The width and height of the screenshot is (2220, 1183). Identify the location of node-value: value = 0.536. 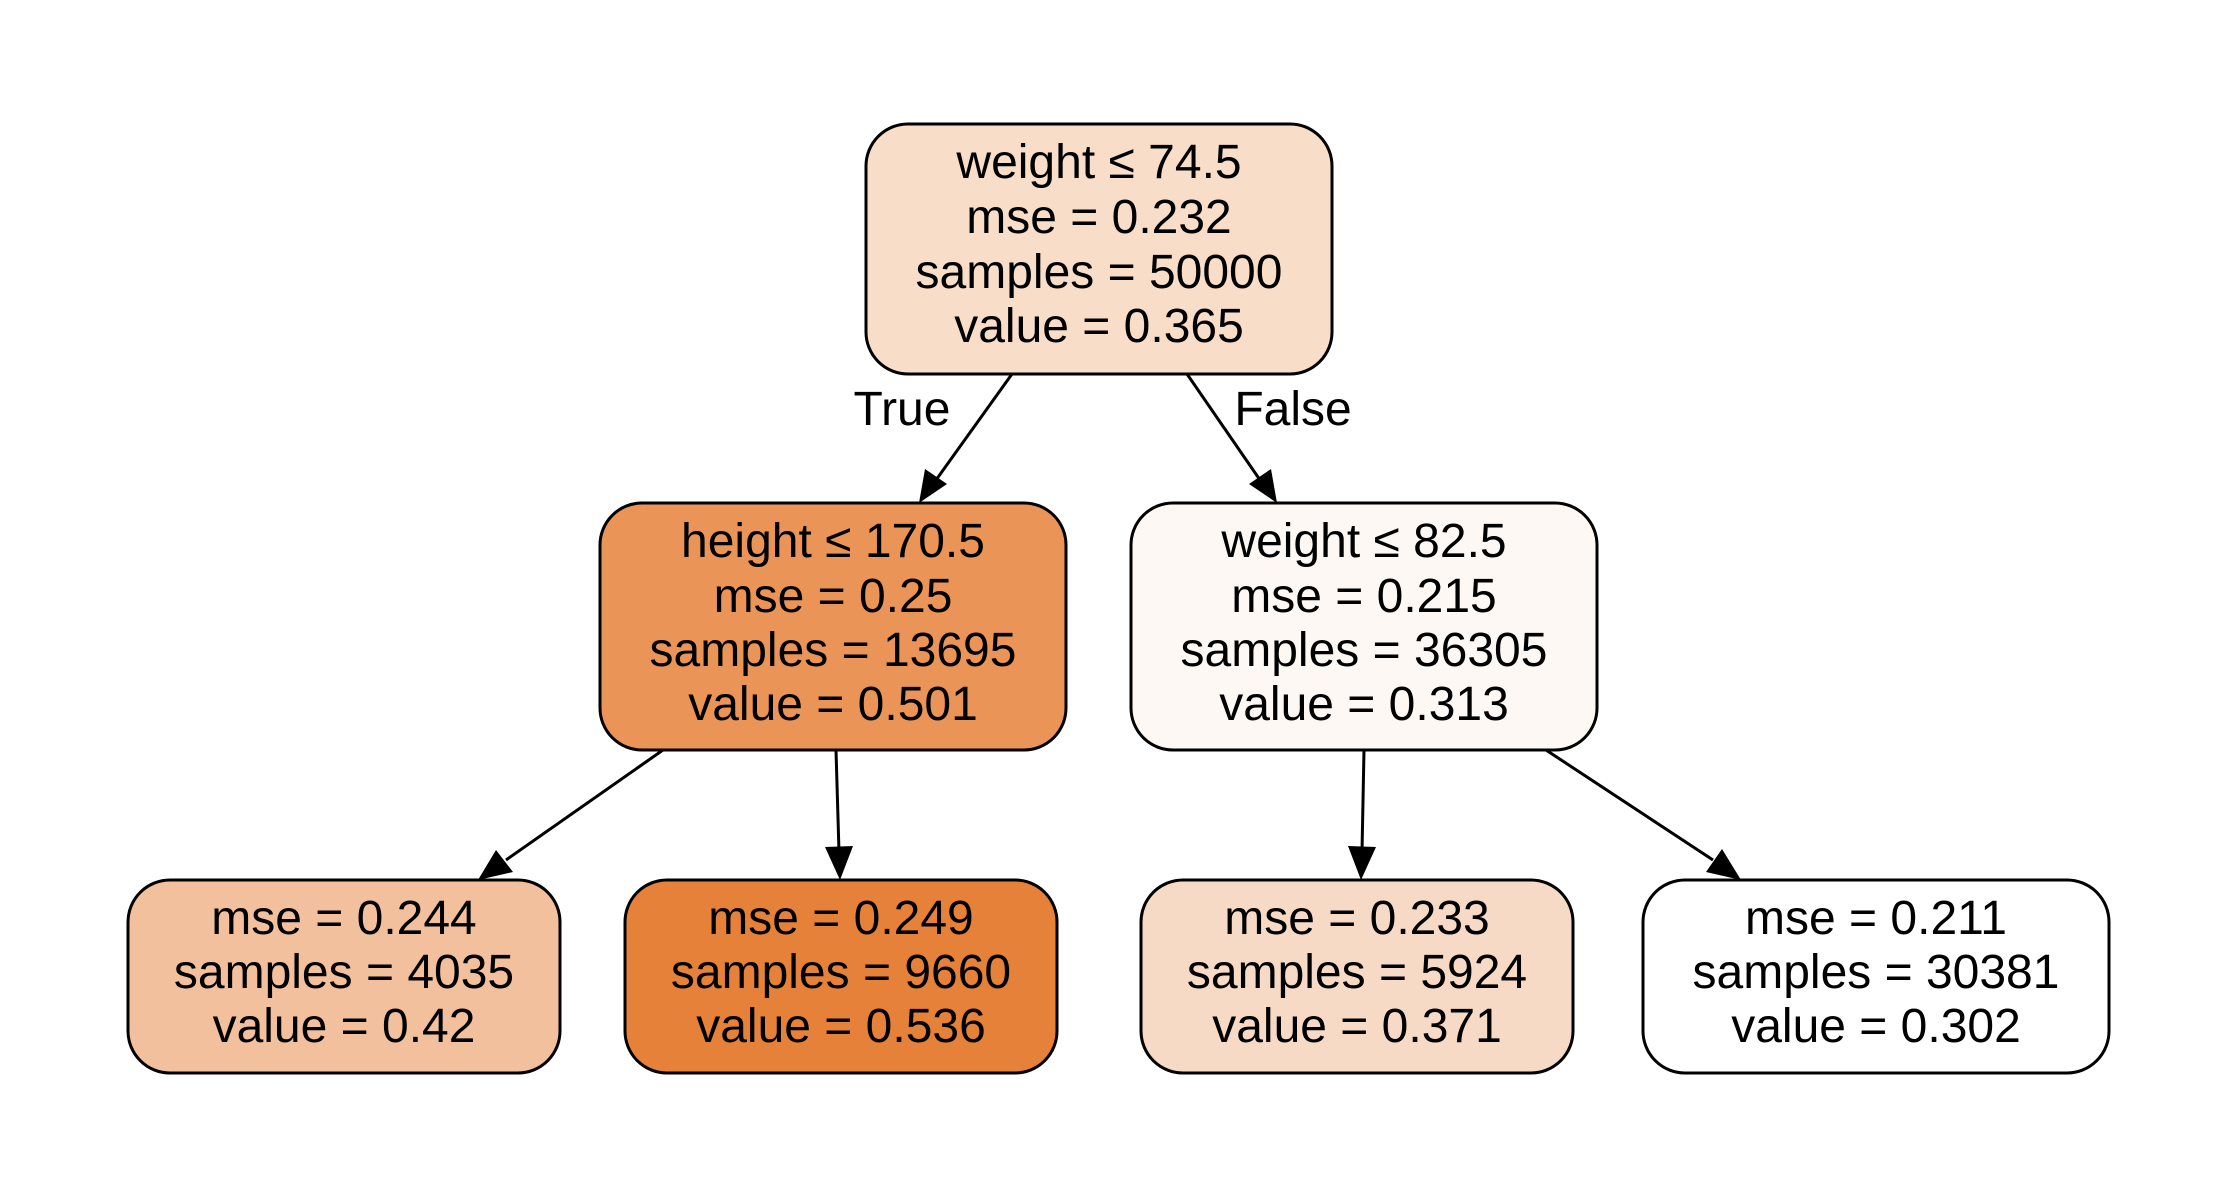
(841, 1026).